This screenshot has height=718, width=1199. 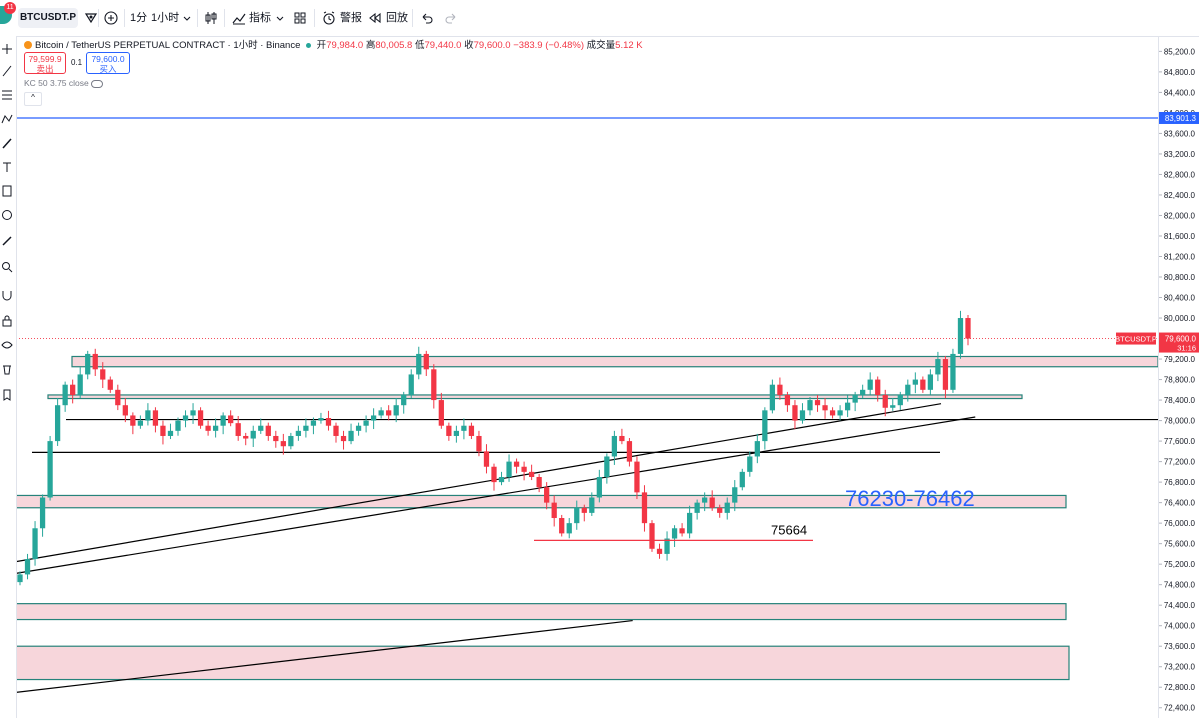 I want to click on price-tick-label: 73,600.0, so click(x=1180, y=646).